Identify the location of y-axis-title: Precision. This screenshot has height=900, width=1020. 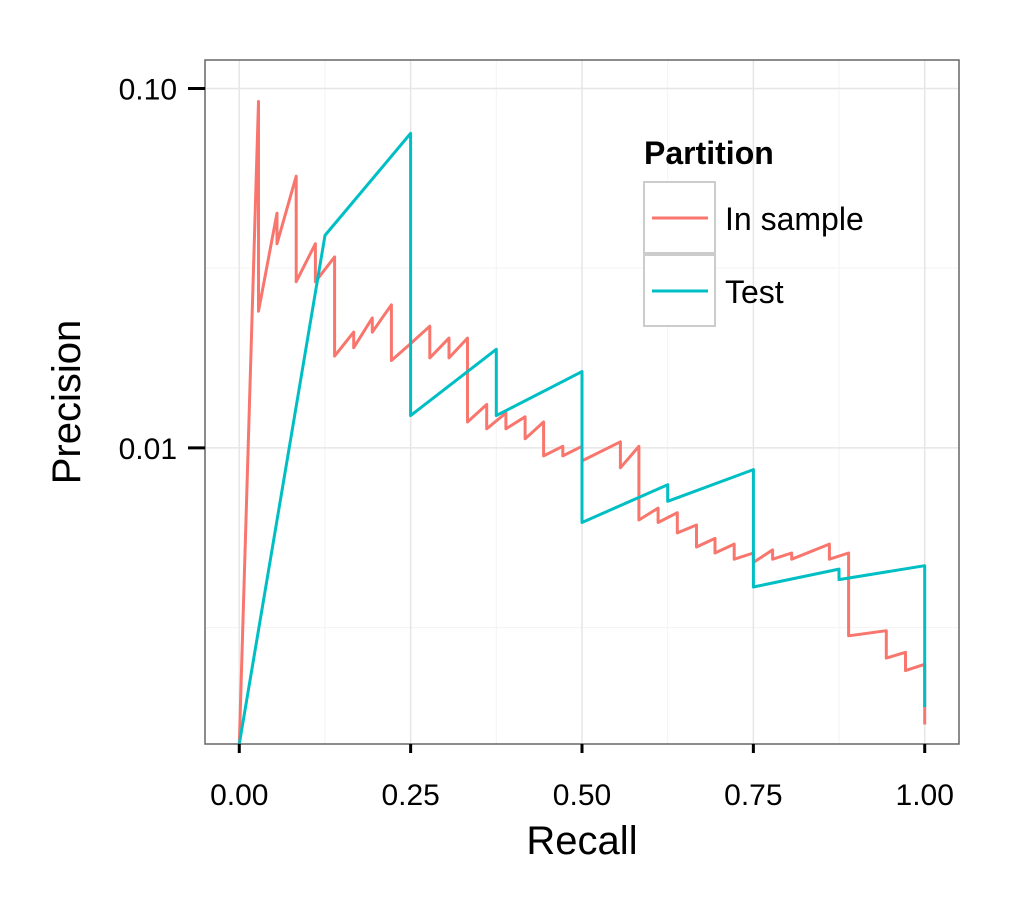
(67, 402).